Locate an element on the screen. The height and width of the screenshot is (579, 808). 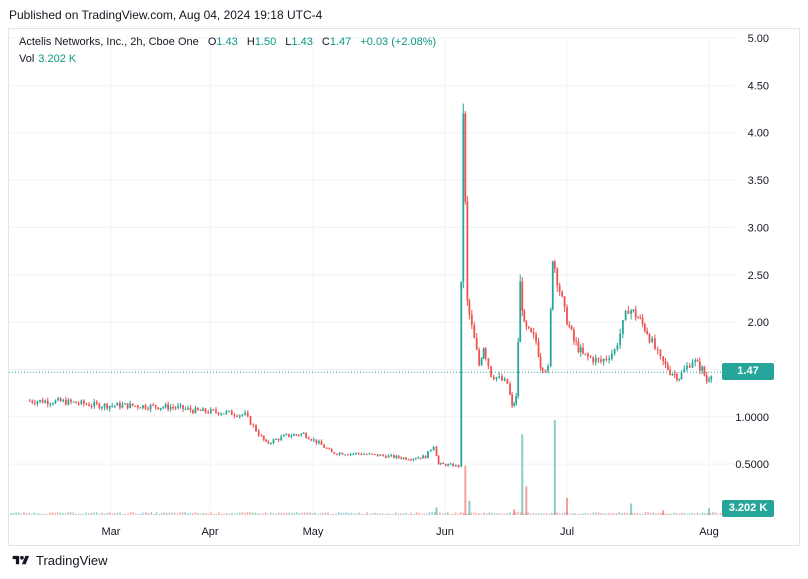
high-label: H is located at coordinates (250, 42).